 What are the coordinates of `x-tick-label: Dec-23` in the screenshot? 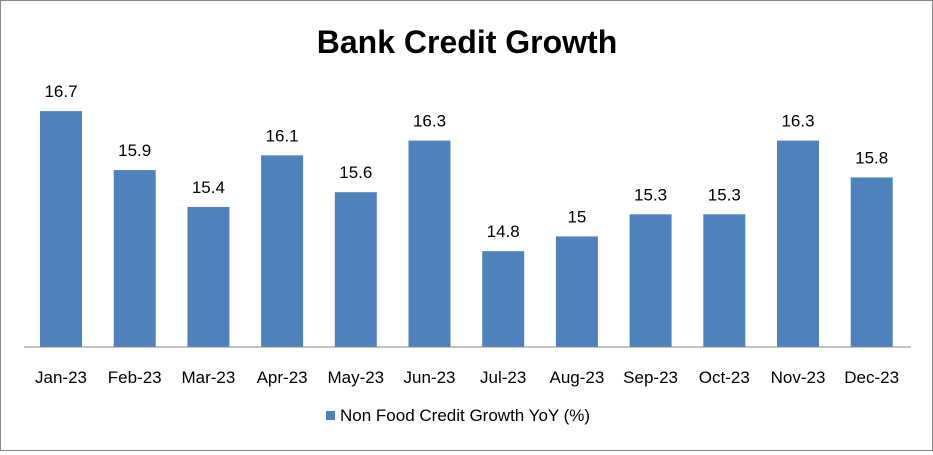 It's located at (871, 377).